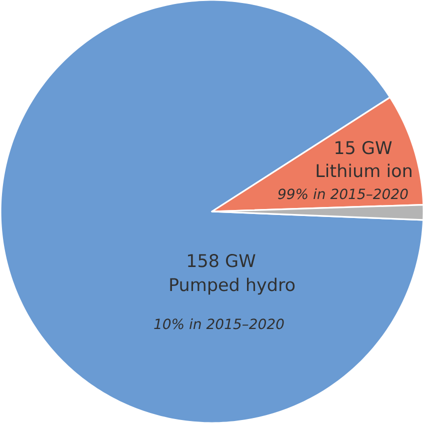  I want to click on data-label: 15 GW, so click(364, 147).